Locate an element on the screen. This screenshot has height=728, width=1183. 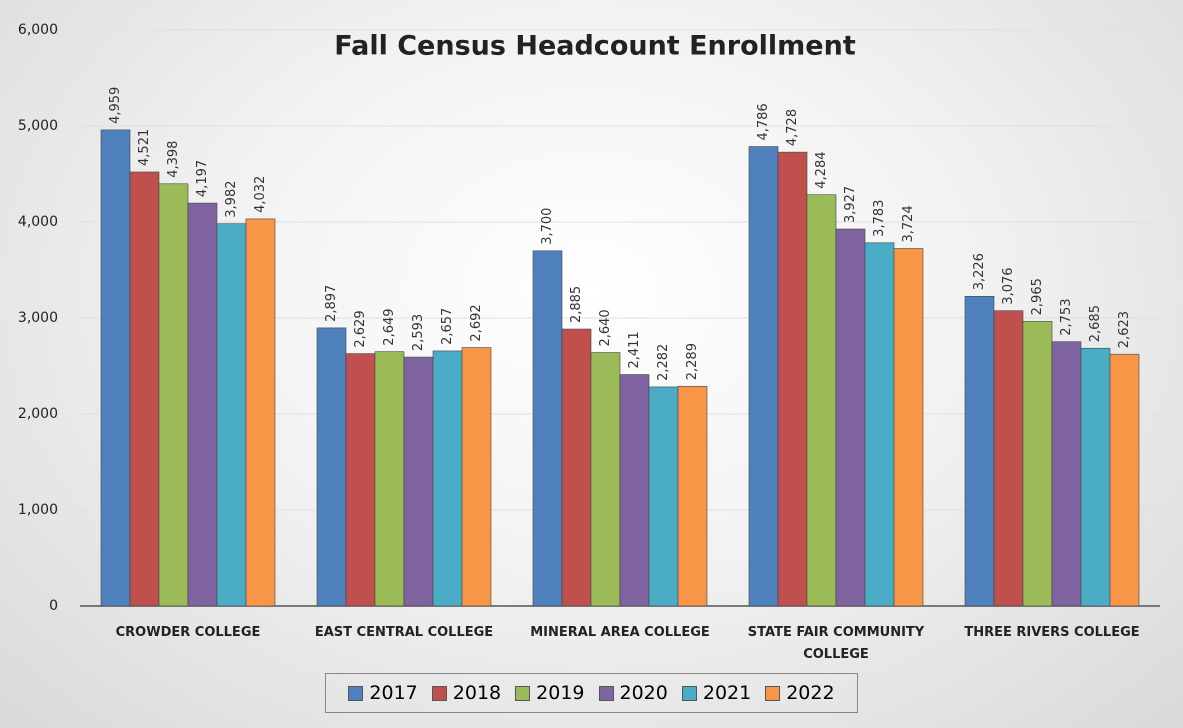
y-tick-label: 0 is located at coordinates (53, 606).